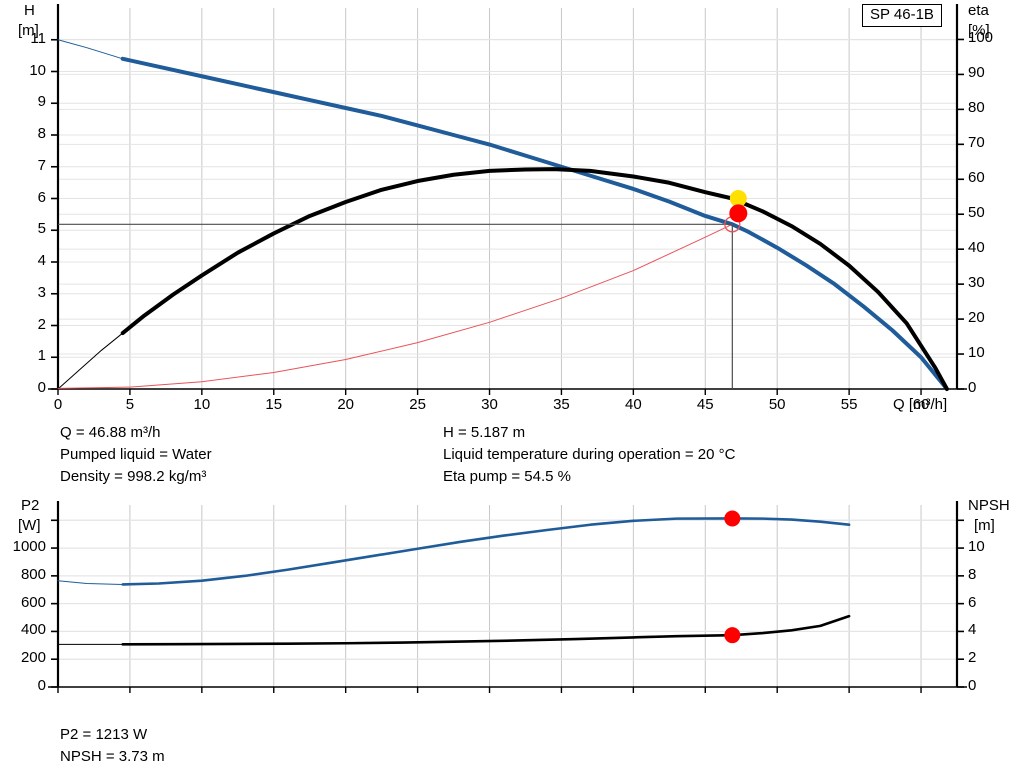 This screenshot has height=781, width=1024. I want to click on lower-y2tick-8: 8, so click(972, 574).